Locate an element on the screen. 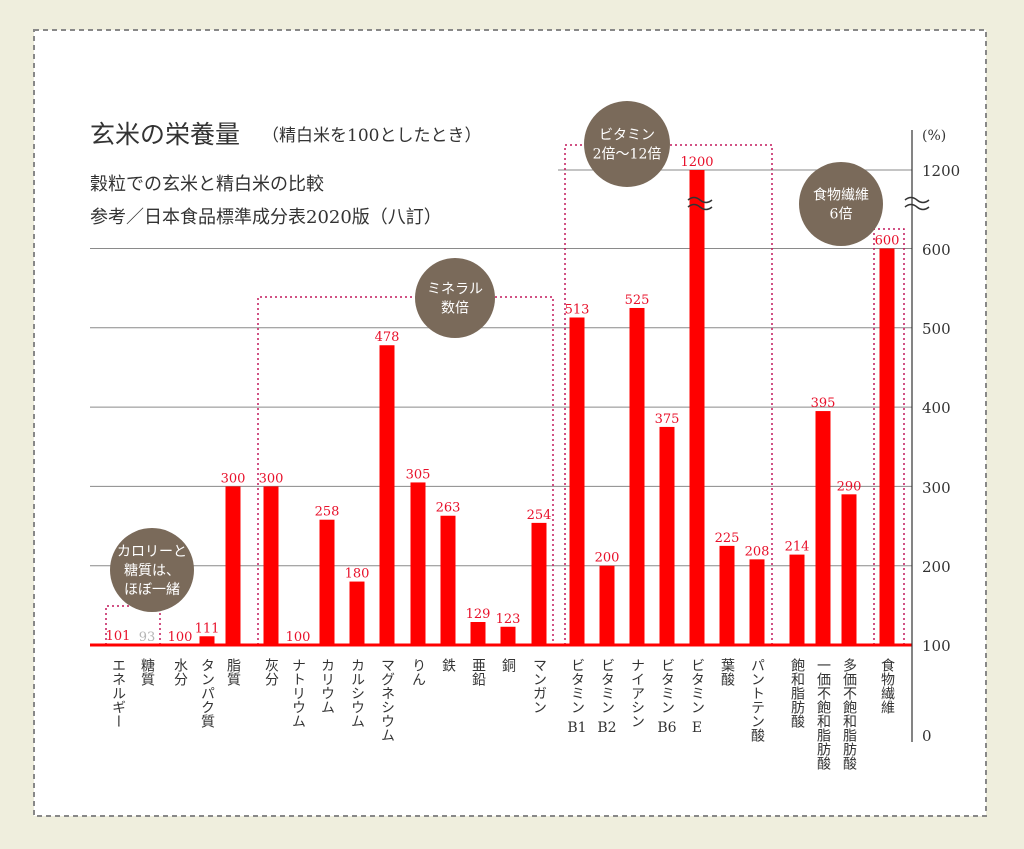 The width and height of the screenshot is (1024, 849). category-label-suffix: B6 is located at coordinates (666, 728).